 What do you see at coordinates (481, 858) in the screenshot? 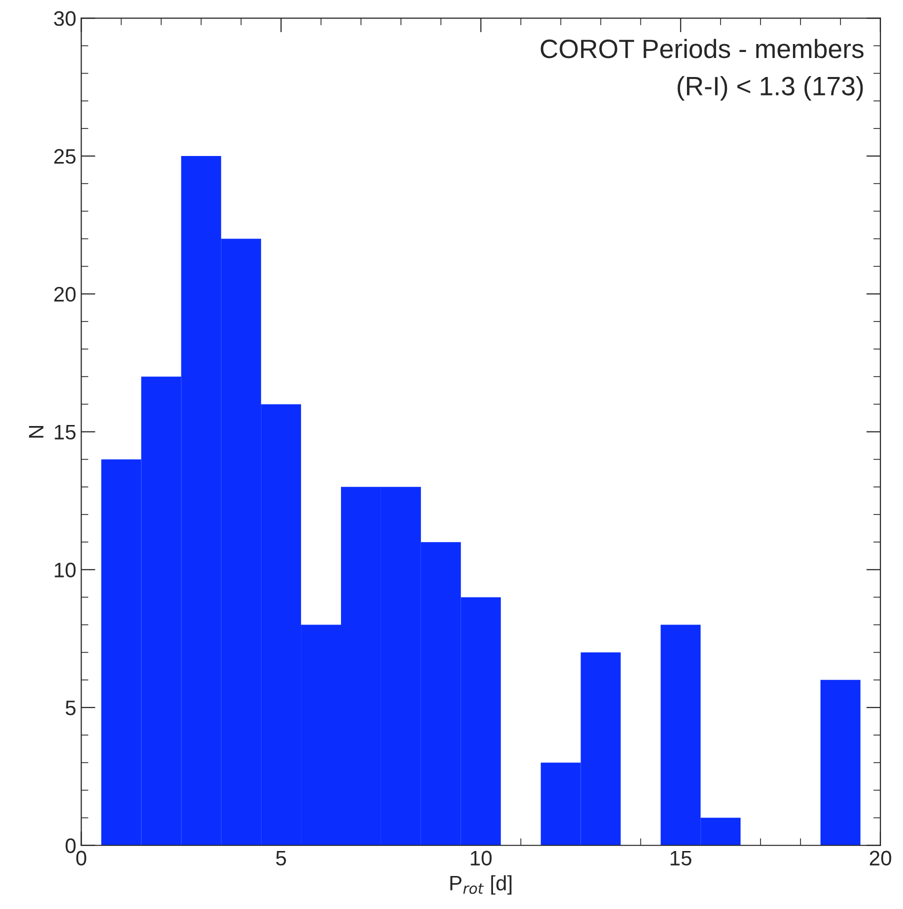
I see `x-tick-label: 10` at bounding box center [481, 858].